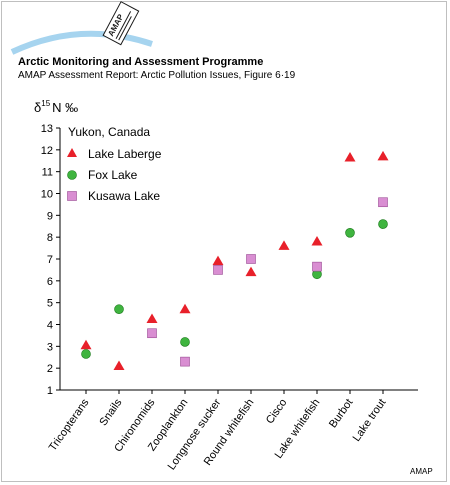 The width and height of the screenshot is (450, 485). I want to click on footer-credit: AMAP, so click(421, 471).